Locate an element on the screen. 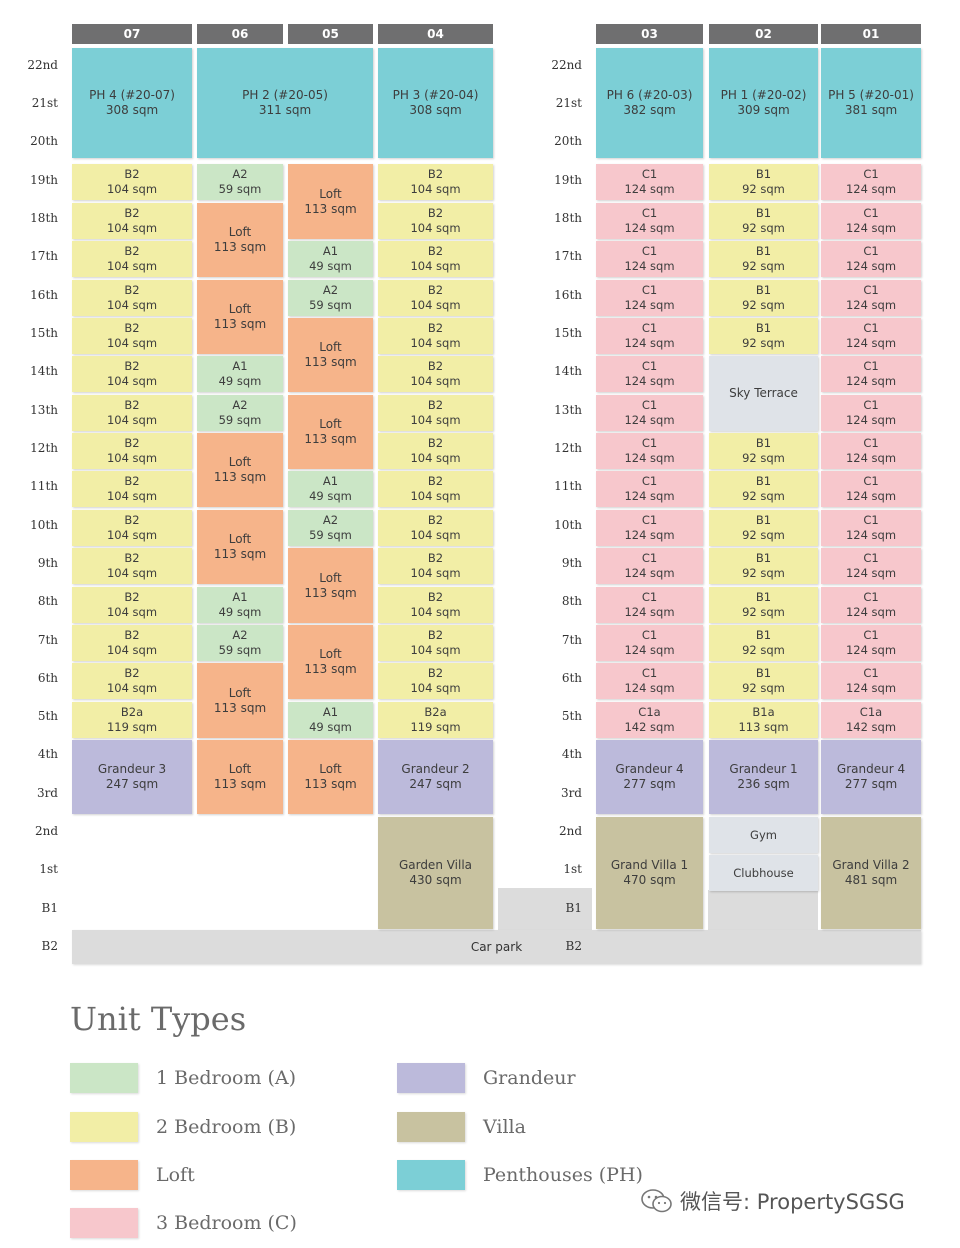 Image resolution: width=960 pixels, height=1248 pixels. floor-label: 4th is located at coordinates (47, 754).